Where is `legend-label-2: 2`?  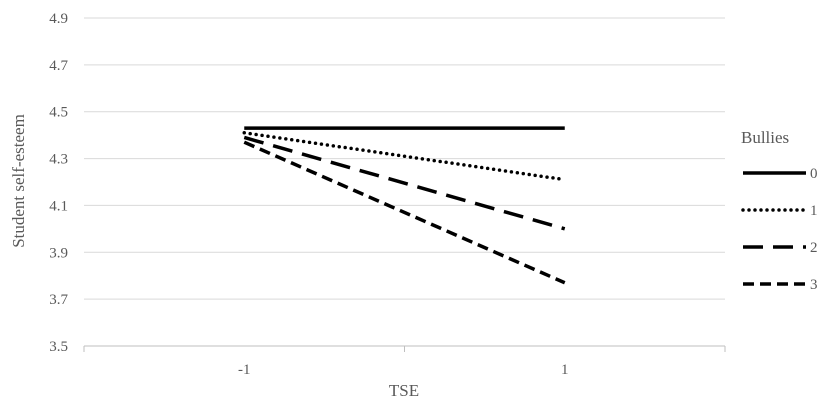 legend-label-2: 2 is located at coordinates (814, 248).